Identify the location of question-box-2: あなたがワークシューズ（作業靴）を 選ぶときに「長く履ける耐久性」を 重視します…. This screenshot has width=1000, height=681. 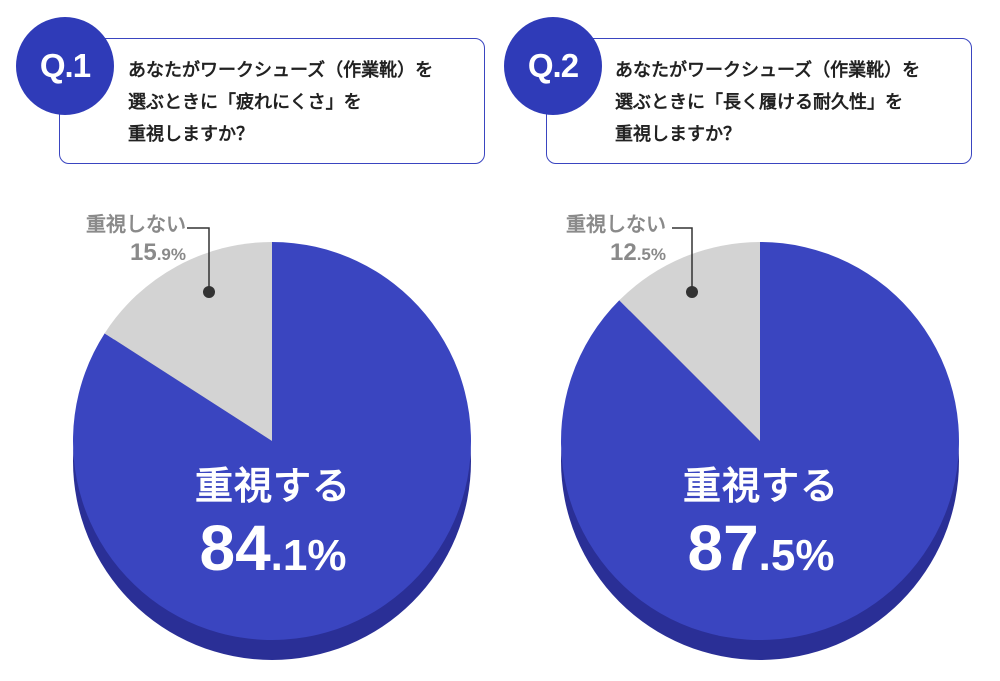
(759, 101).